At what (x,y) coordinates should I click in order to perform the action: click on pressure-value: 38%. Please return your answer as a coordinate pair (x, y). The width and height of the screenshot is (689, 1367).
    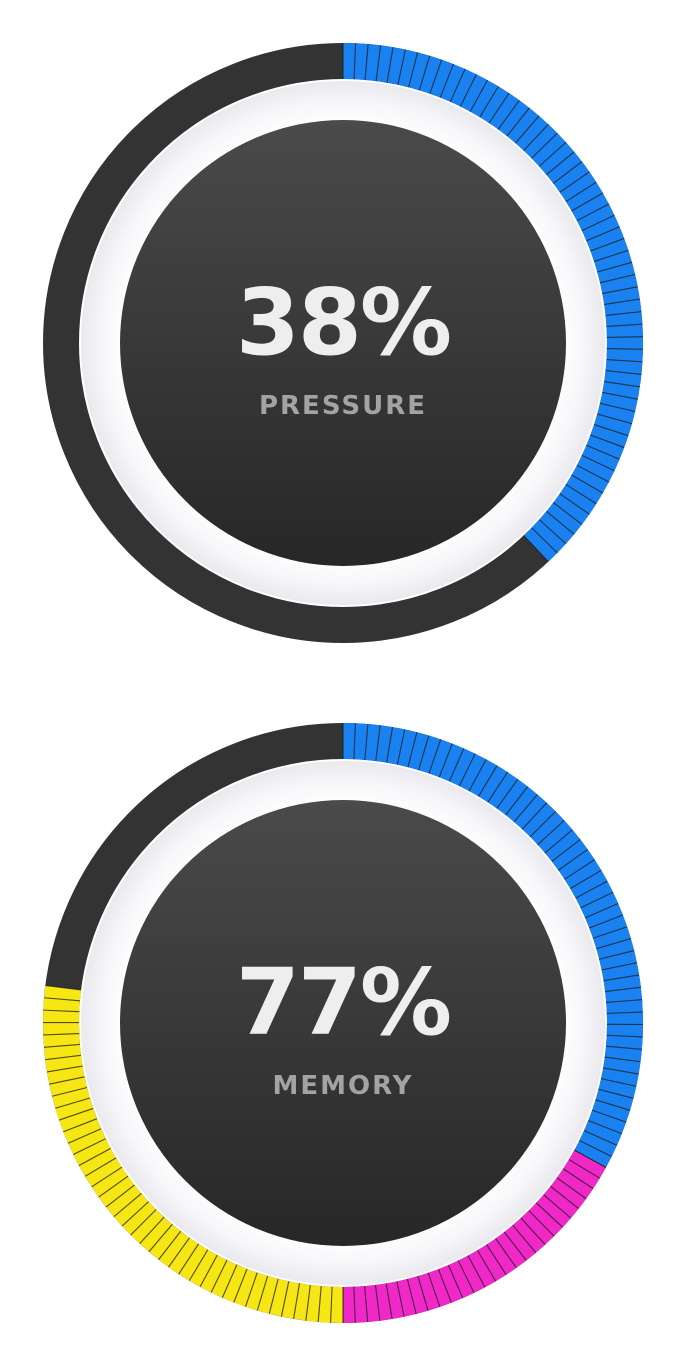
    Looking at the image, I should click on (343, 322).